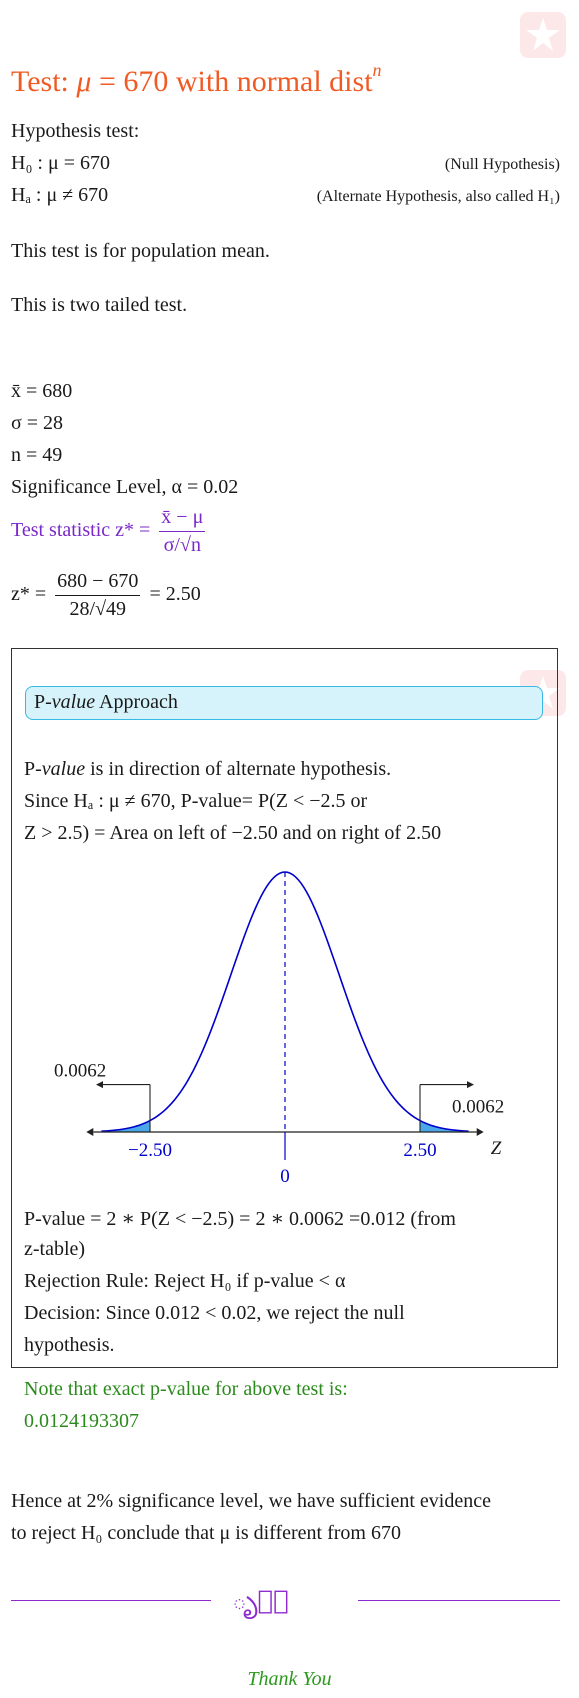 This screenshot has height=1698, width=579. Describe the element at coordinates (37, 455) in the screenshot. I see `sample-size: n = 49` at that location.